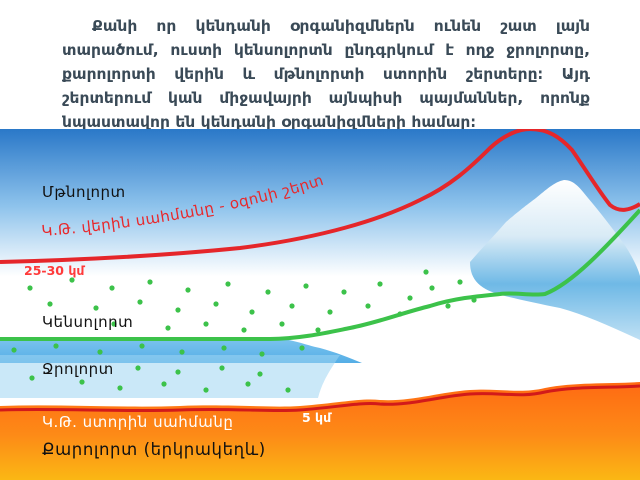 The width and height of the screenshot is (640, 480). Describe the element at coordinates (584, 170) in the screenshot. I see `ozone-boundary-line-right` at that location.